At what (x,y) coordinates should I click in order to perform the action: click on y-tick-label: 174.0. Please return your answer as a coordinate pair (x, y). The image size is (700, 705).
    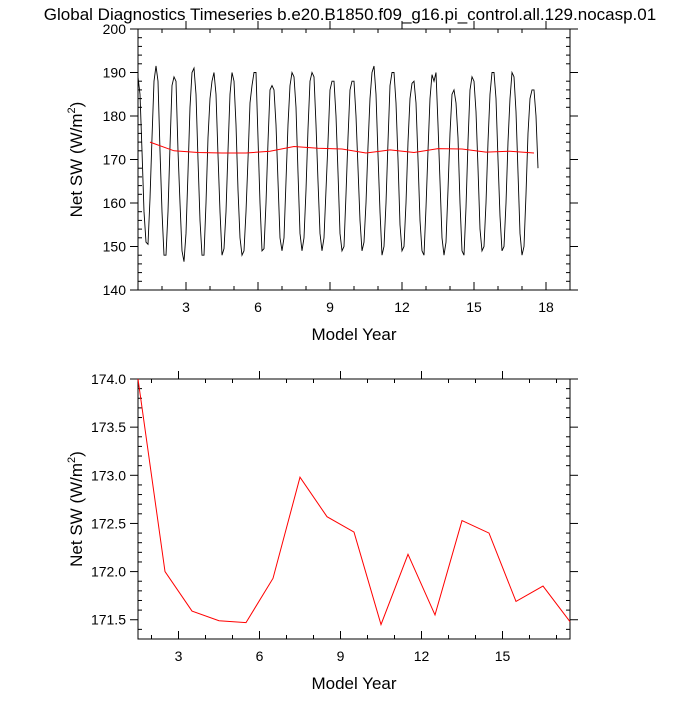
    Looking at the image, I should click on (108, 379).